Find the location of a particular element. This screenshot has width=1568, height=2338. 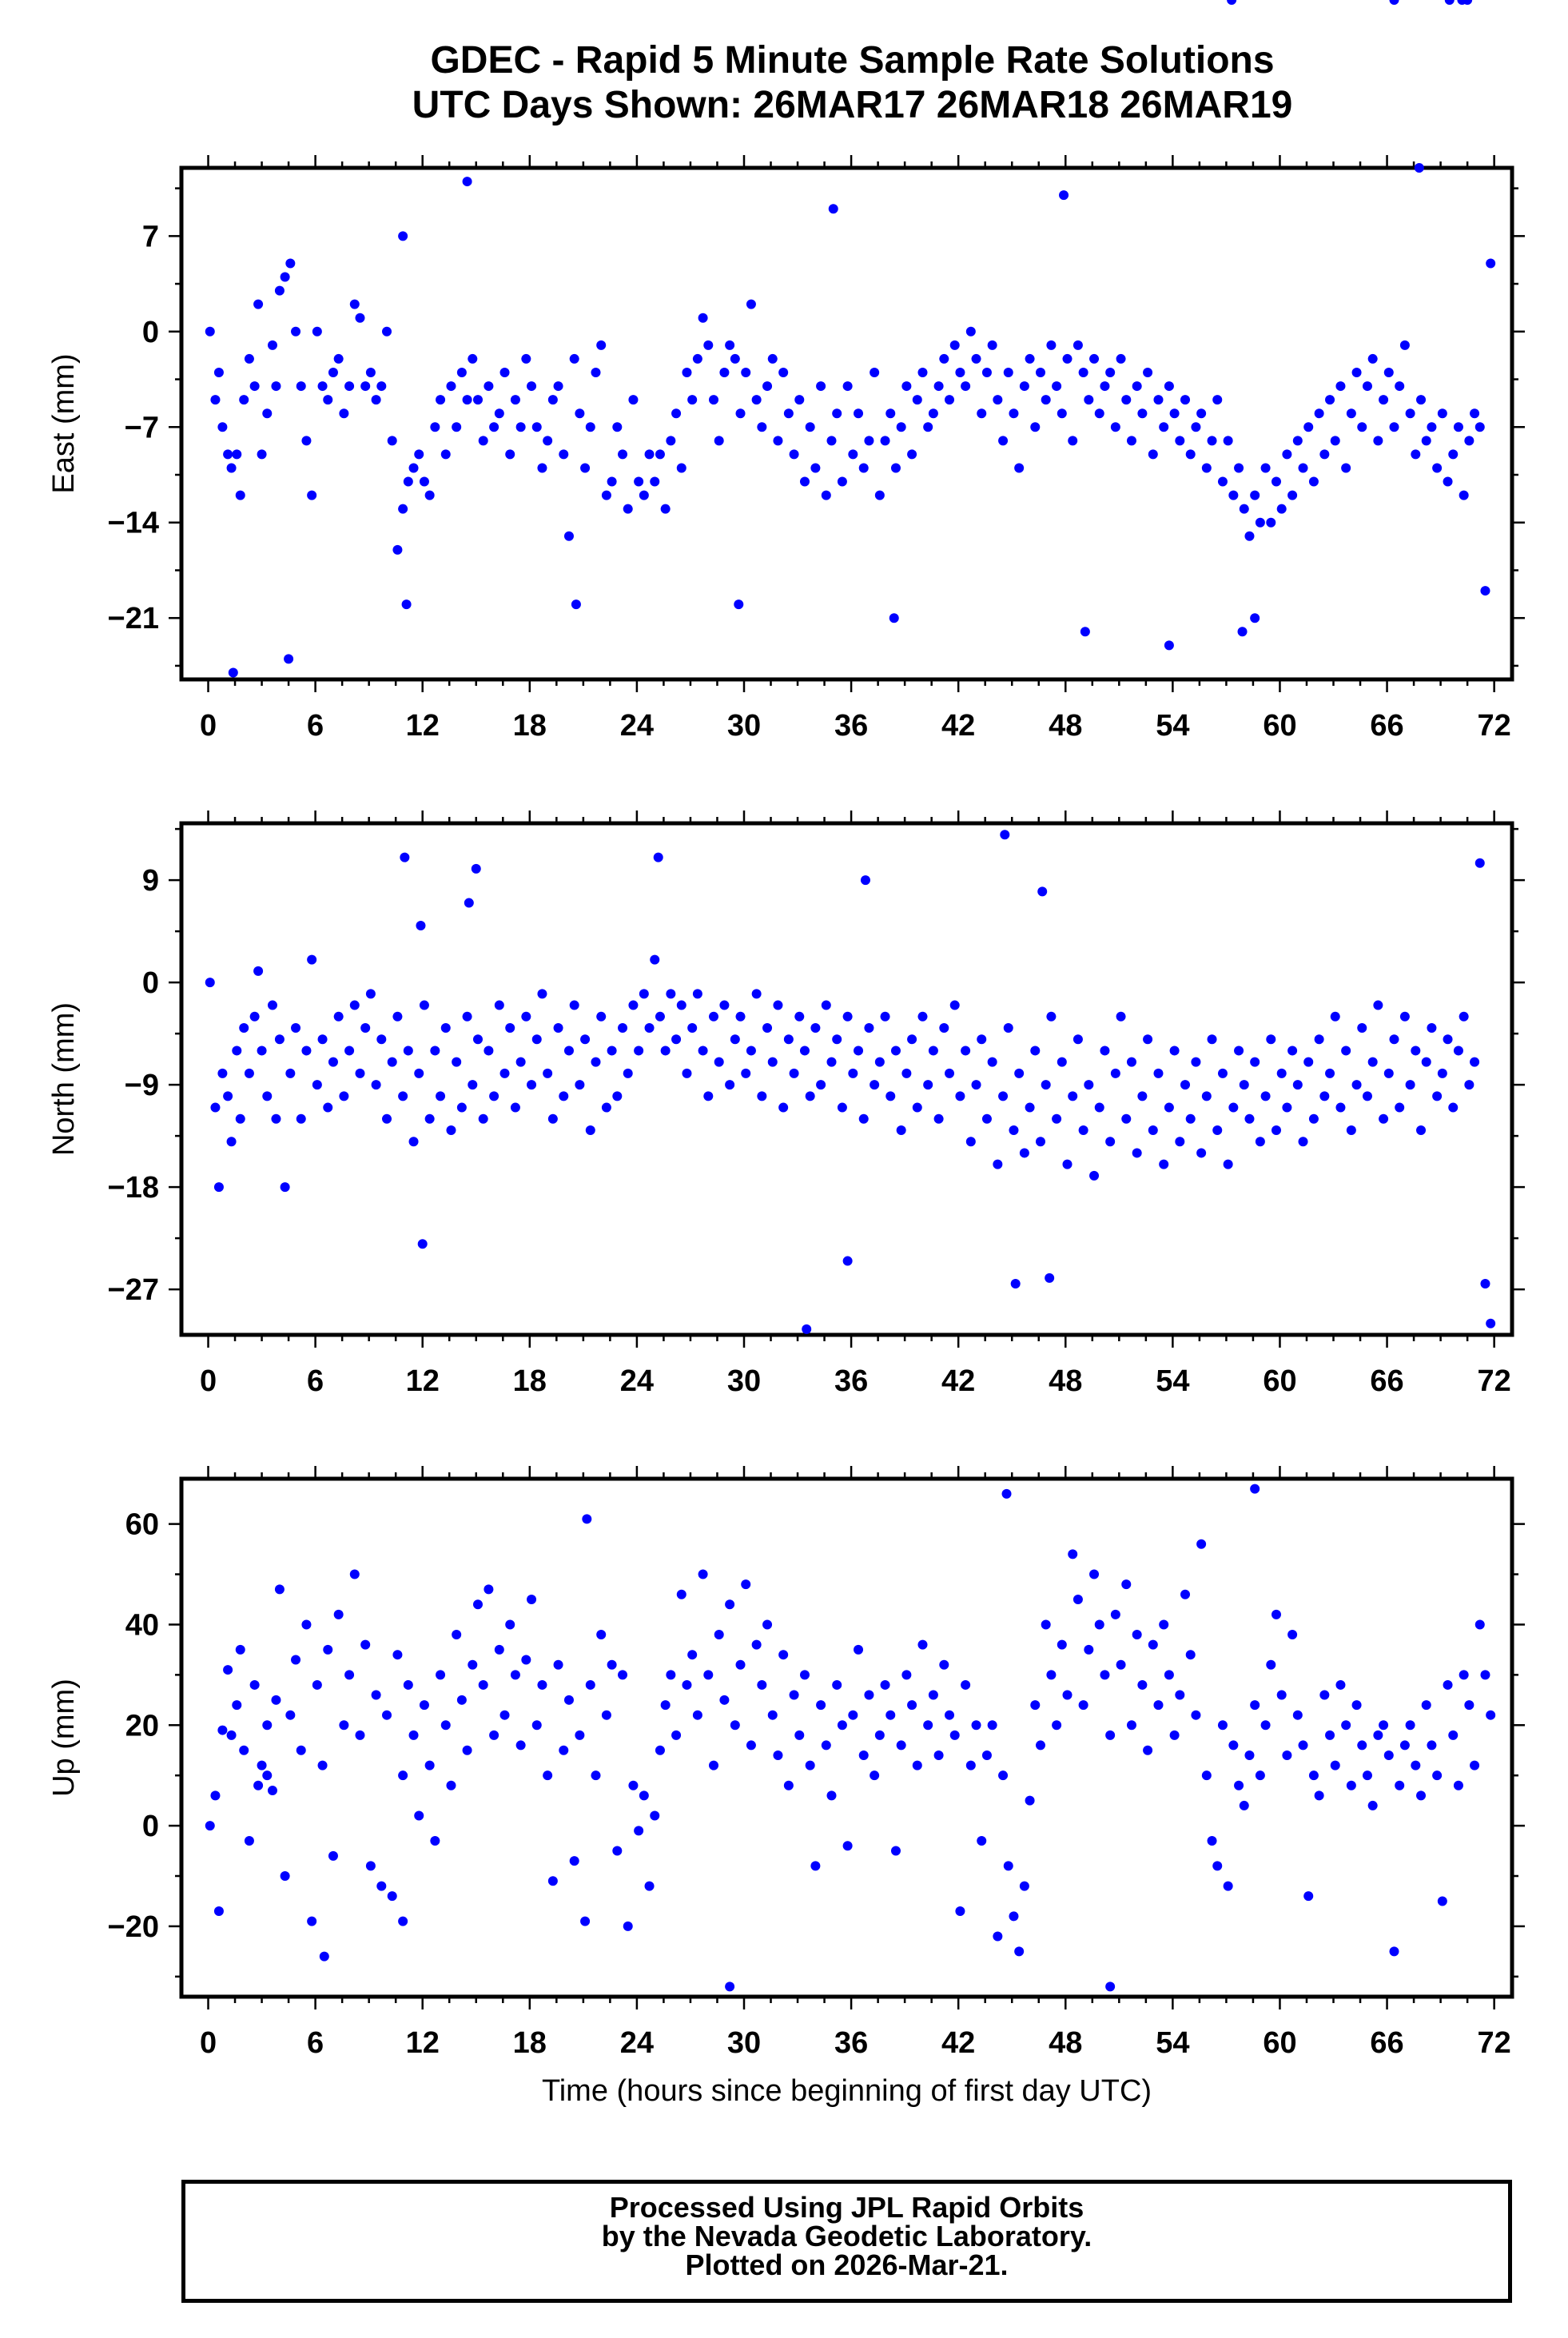

north-x-tick-label: 42 is located at coordinates (958, 1381).